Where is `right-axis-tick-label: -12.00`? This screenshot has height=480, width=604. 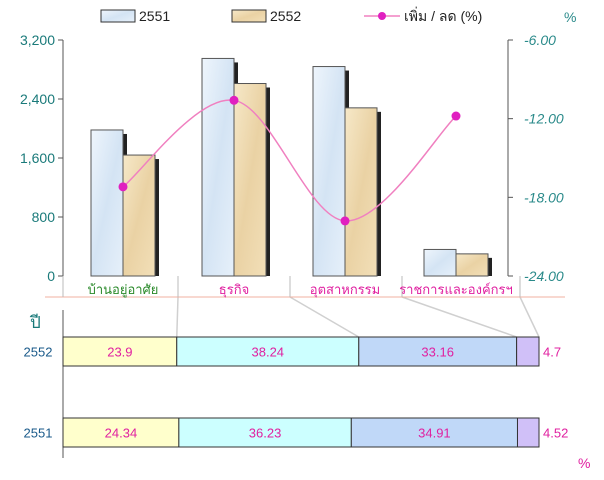
right-axis-tick-label: -12.00 is located at coordinates (544, 119).